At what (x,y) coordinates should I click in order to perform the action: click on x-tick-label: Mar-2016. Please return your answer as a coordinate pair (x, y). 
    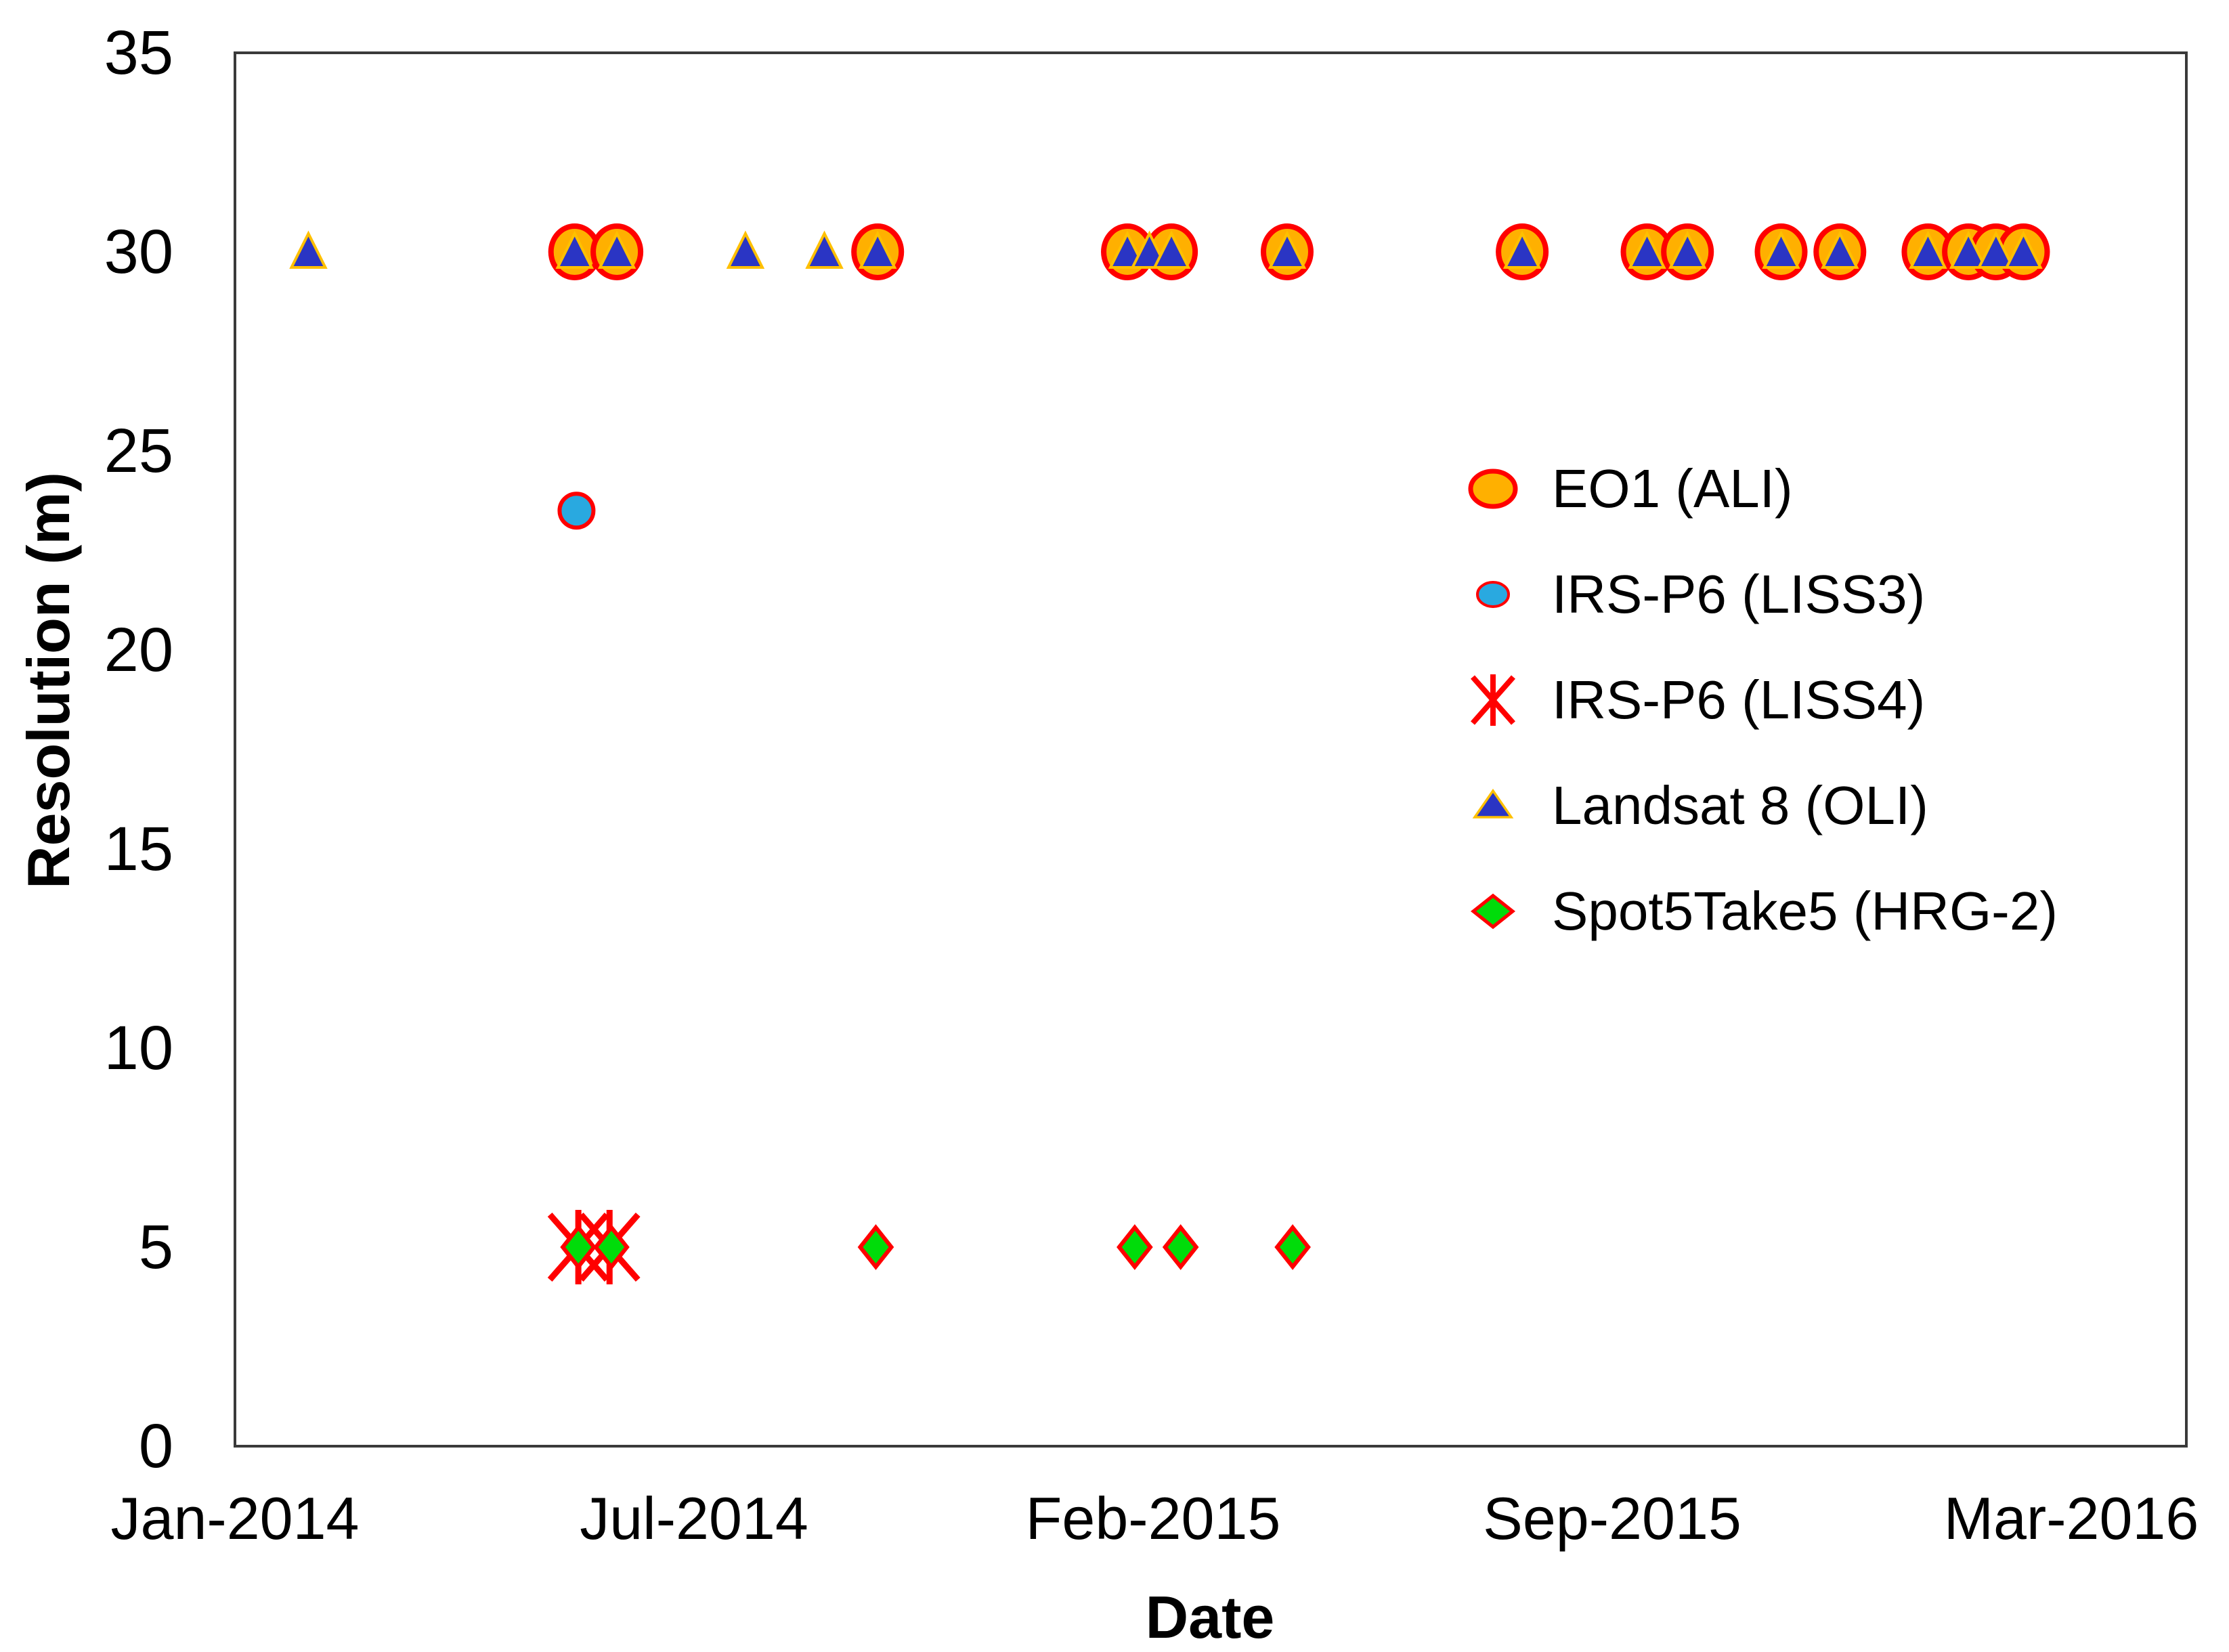
    Looking at the image, I should click on (2071, 1519).